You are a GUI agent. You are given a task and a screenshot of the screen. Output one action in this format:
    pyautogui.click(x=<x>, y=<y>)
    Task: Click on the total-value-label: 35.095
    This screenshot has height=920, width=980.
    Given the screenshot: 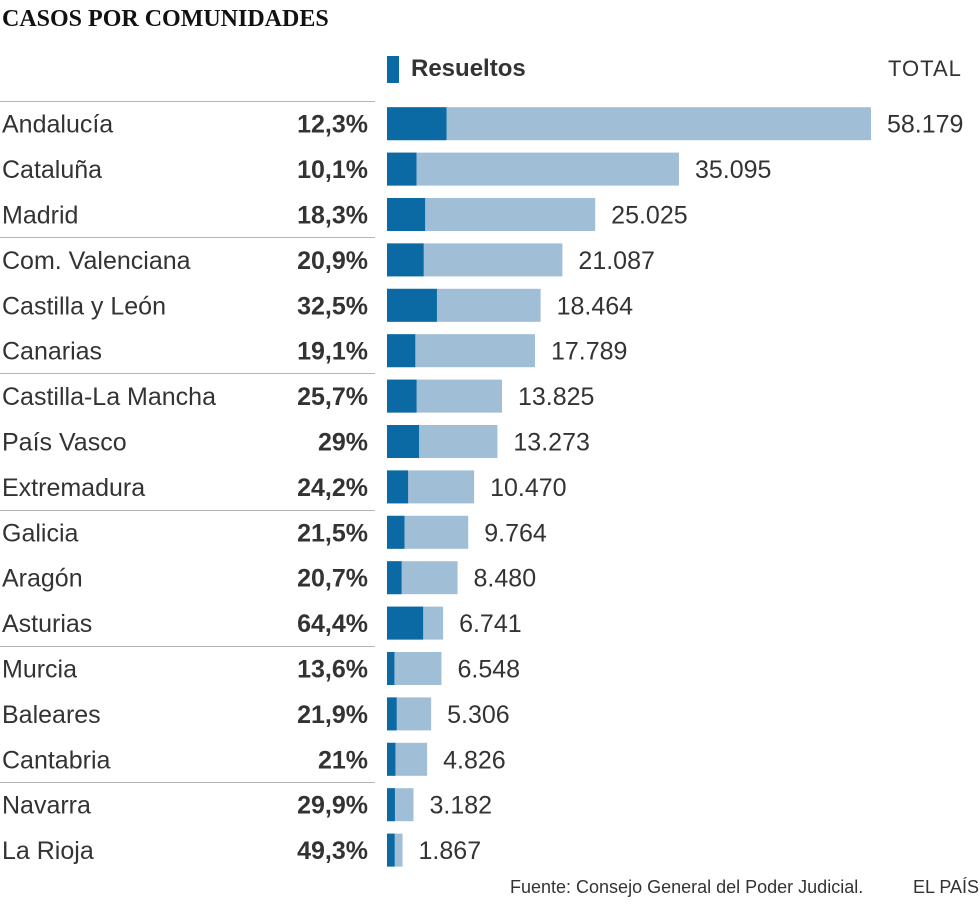 What is the action you would take?
    pyautogui.click(x=733, y=170)
    